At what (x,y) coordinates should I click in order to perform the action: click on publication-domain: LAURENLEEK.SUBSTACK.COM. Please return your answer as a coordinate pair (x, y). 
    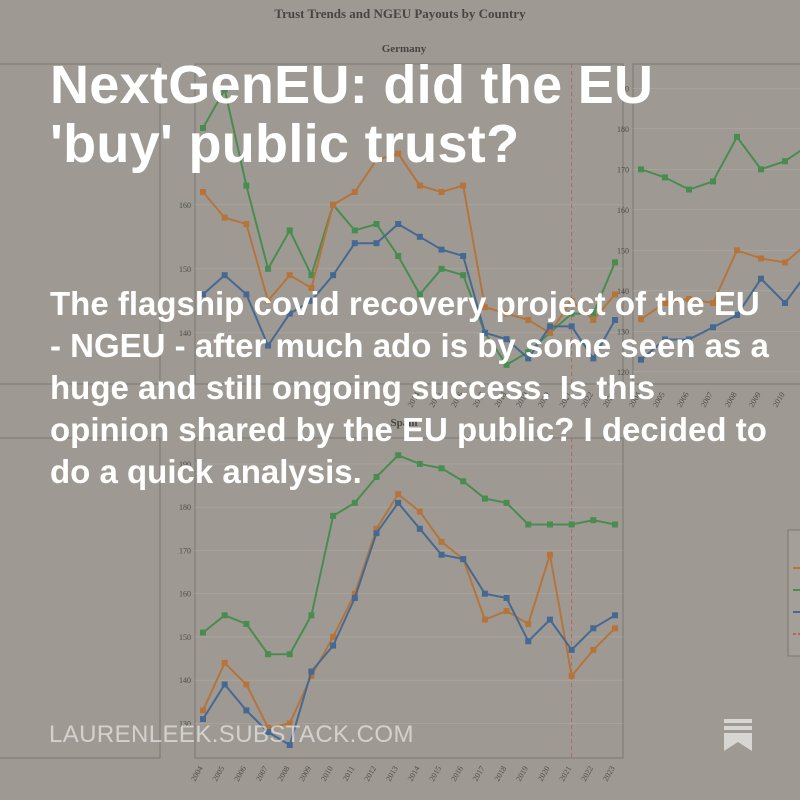
    Looking at the image, I should click on (231, 734).